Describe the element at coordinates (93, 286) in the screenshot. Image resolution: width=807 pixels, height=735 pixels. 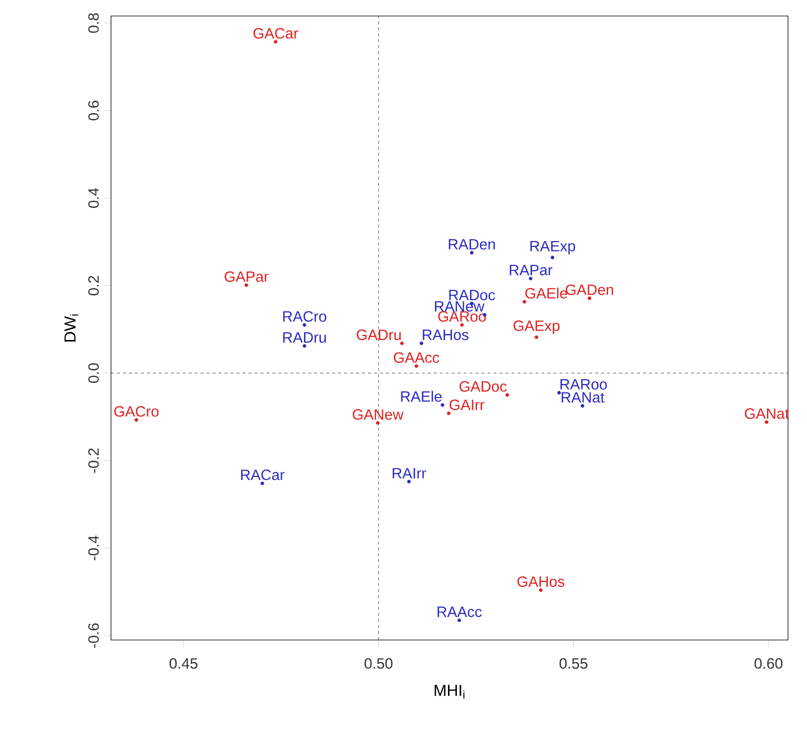
I see `y-tick-label: 0.2` at that location.